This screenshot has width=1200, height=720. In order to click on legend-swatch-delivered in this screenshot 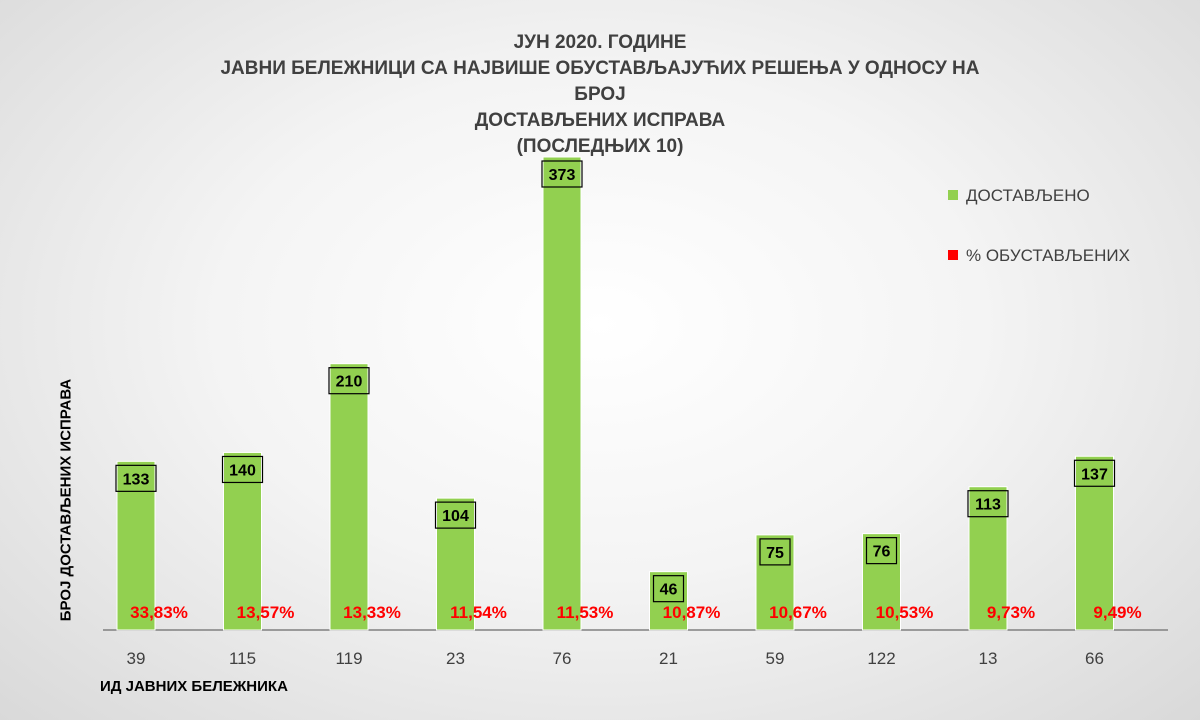, I will do `click(953, 195)`.